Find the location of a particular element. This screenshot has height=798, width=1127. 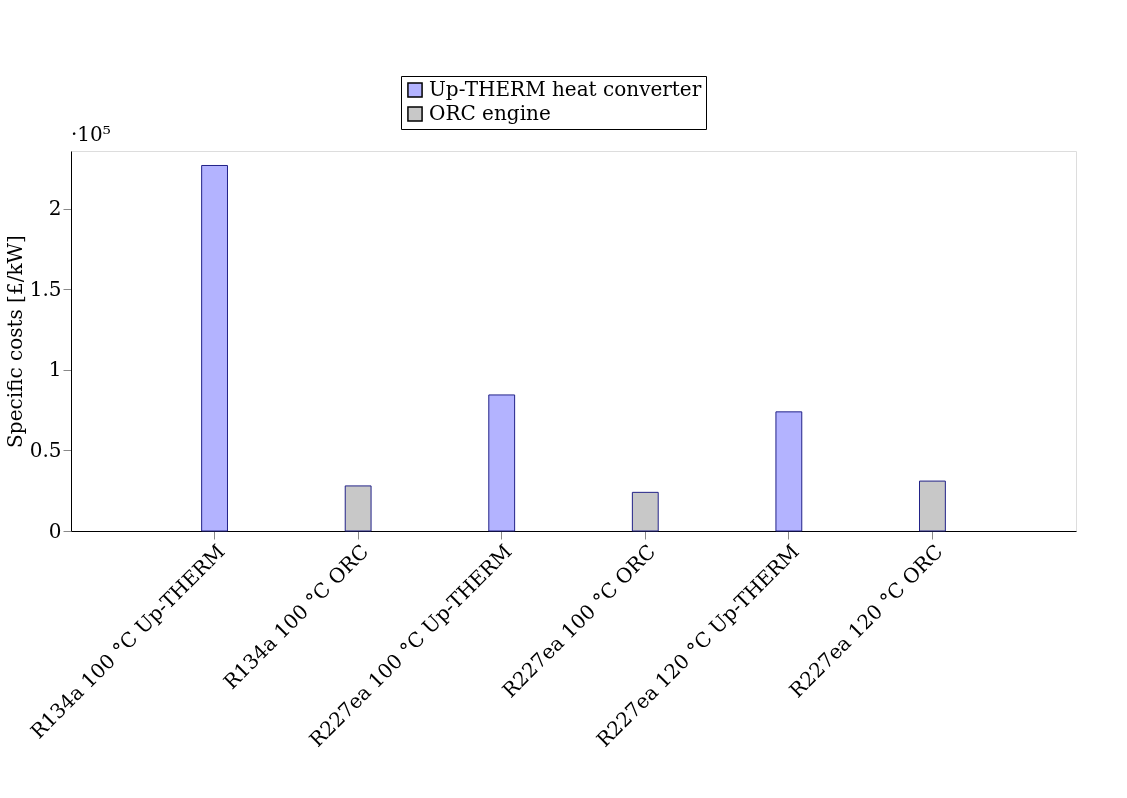

y-tick-label: 1 is located at coordinates (55, 369).